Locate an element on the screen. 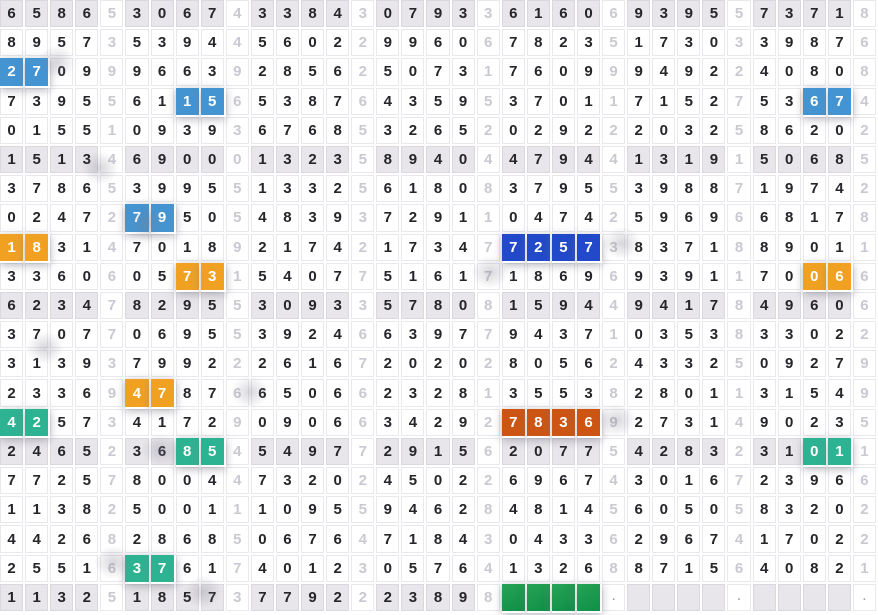  highlighted-digit-cell: 7 is located at coordinates (188, 277).